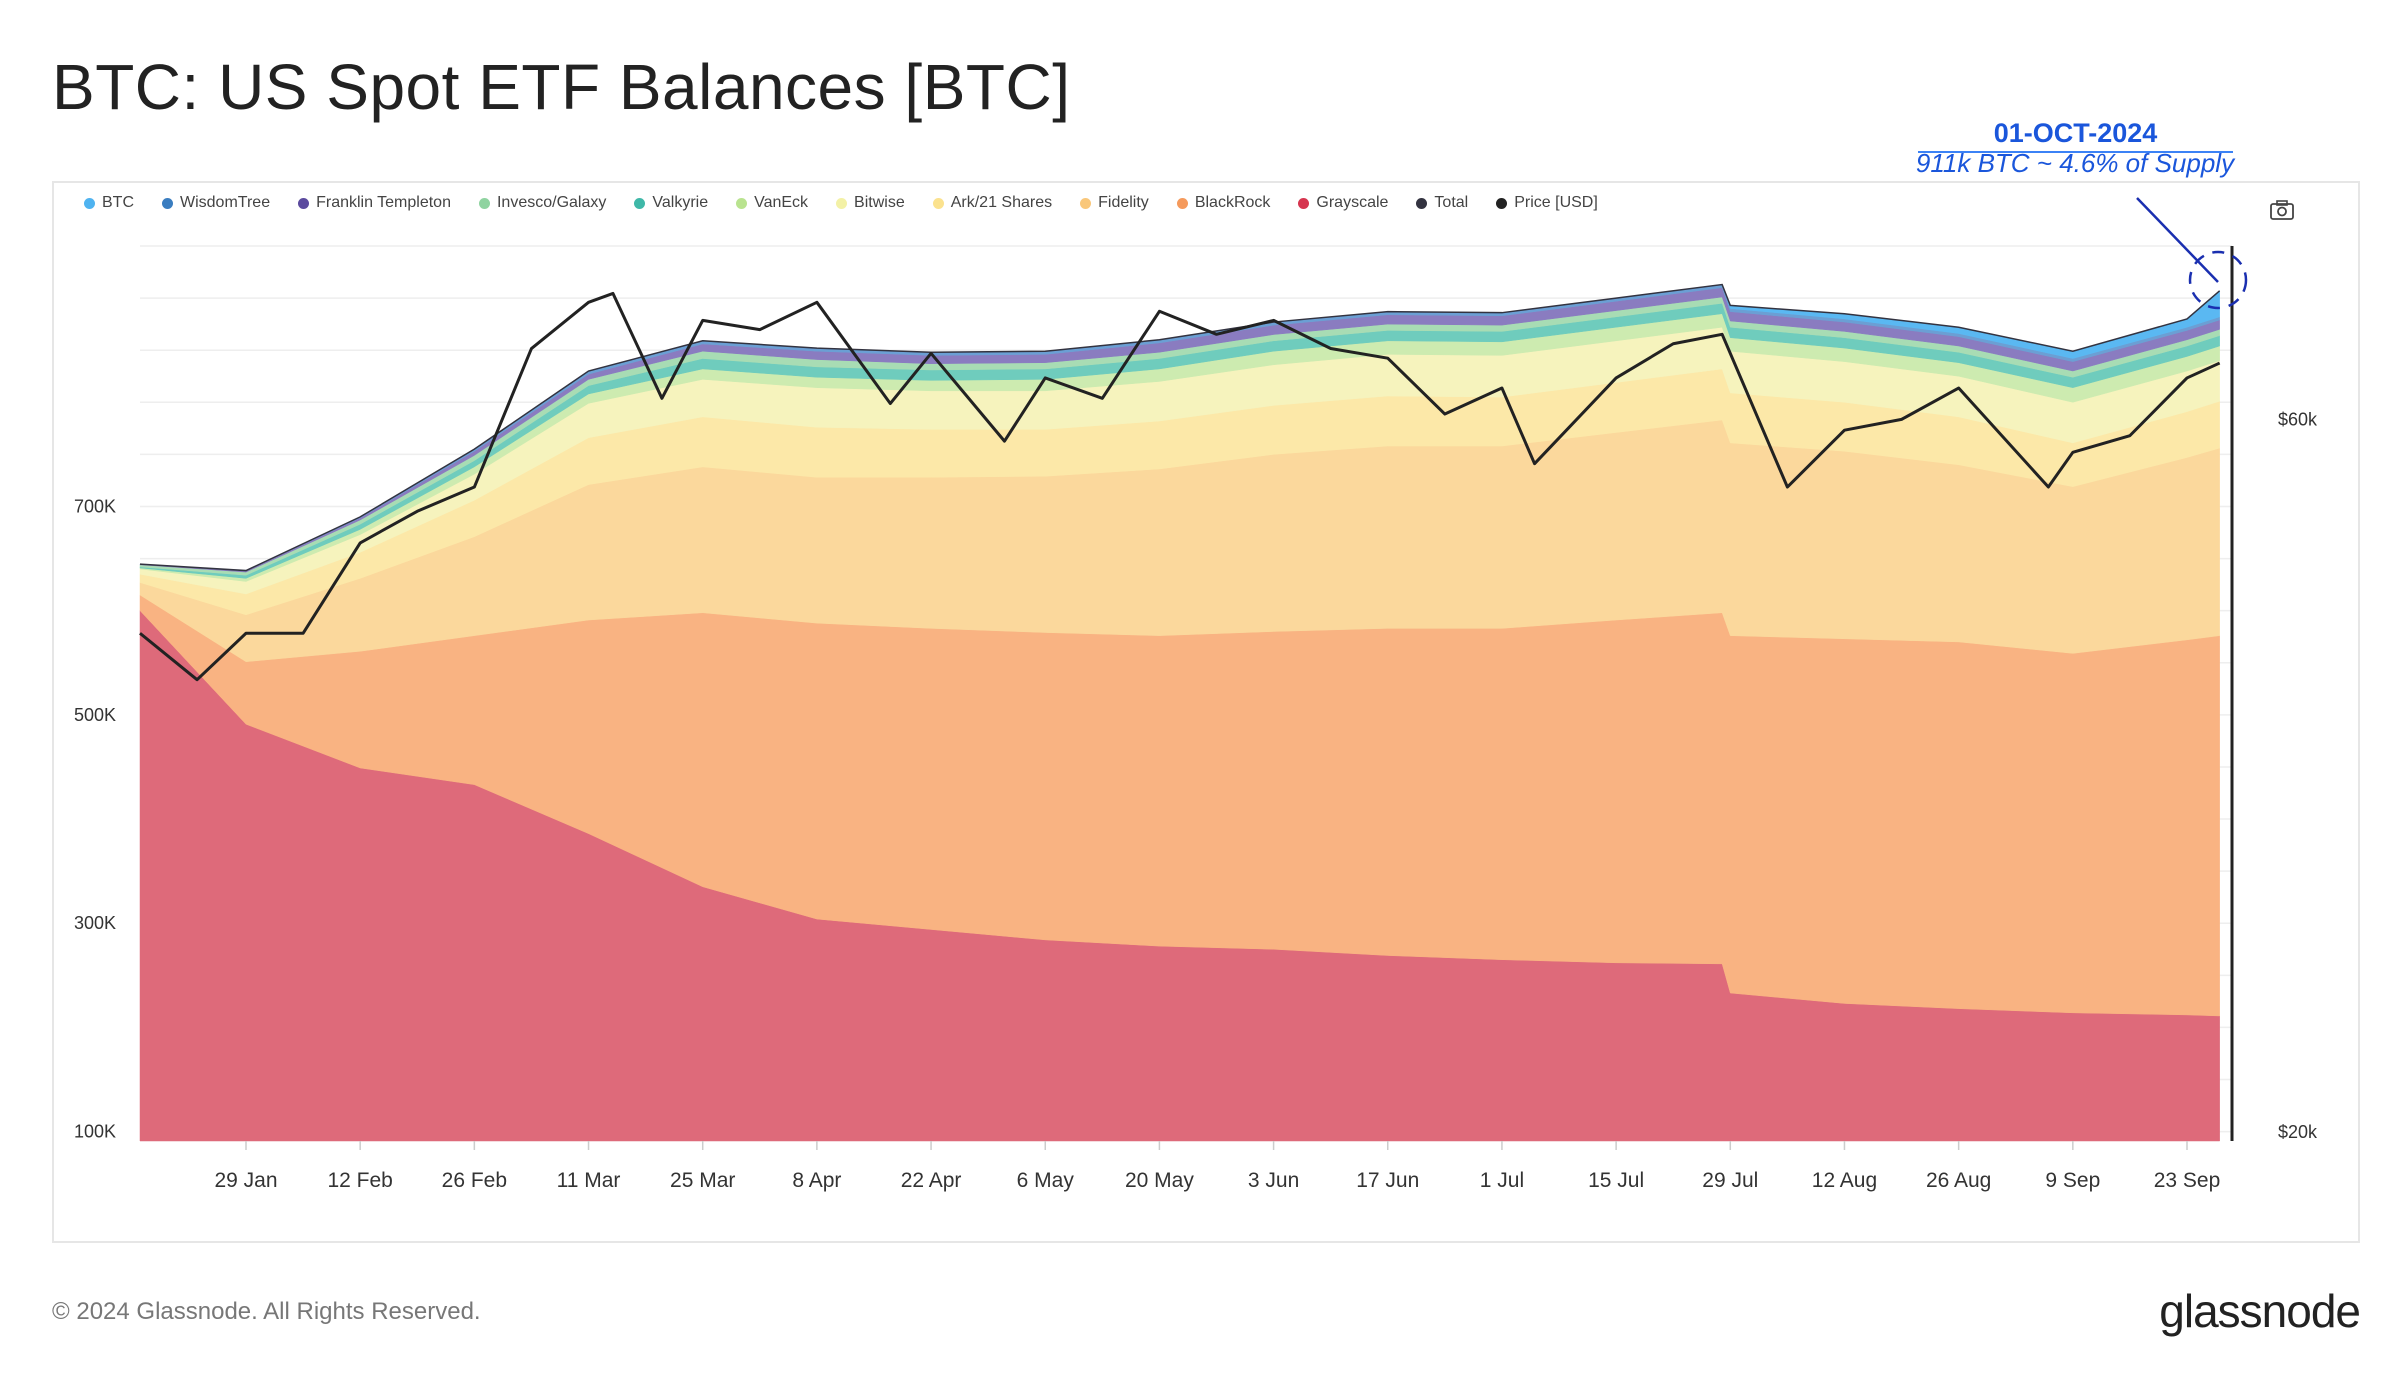 The width and height of the screenshot is (2400, 1382). Describe the element at coordinates (383, 202) in the screenshot. I see `legend-label: Franklin Templeton` at that location.